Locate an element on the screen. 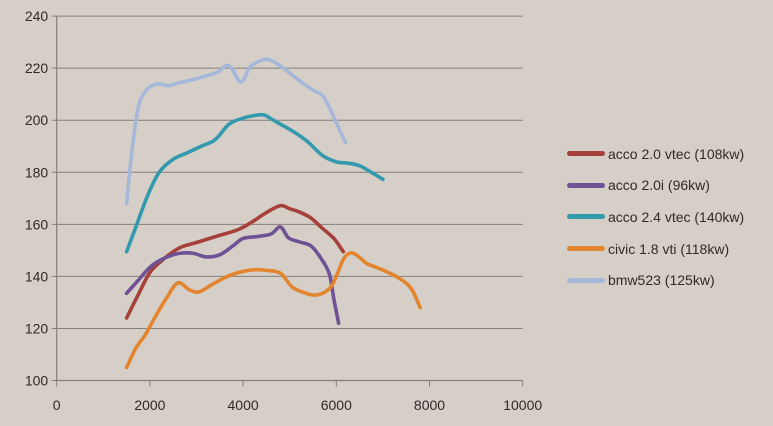 The height and width of the screenshot is (426, 773). legend-line-swatch-bmw523 is located at coordinates (586, 280).